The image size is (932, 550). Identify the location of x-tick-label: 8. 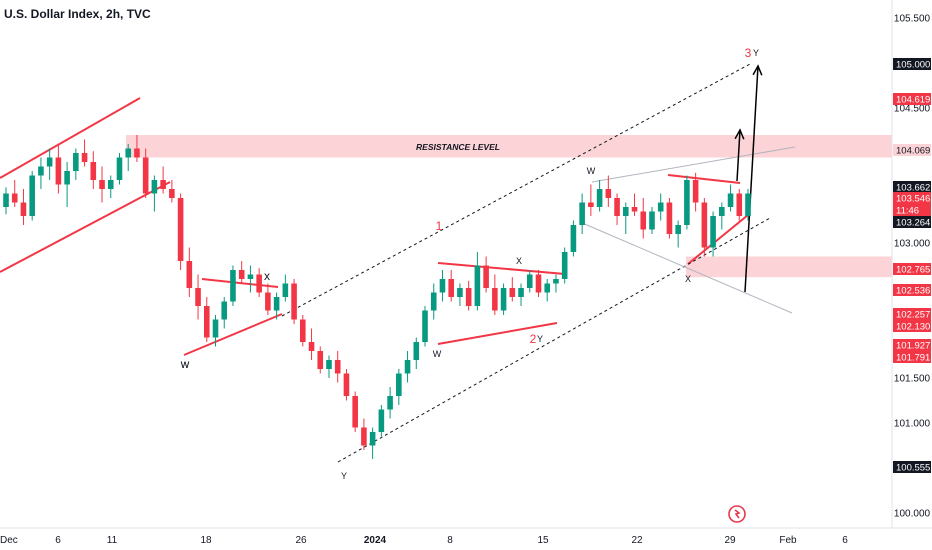
(450, 540).